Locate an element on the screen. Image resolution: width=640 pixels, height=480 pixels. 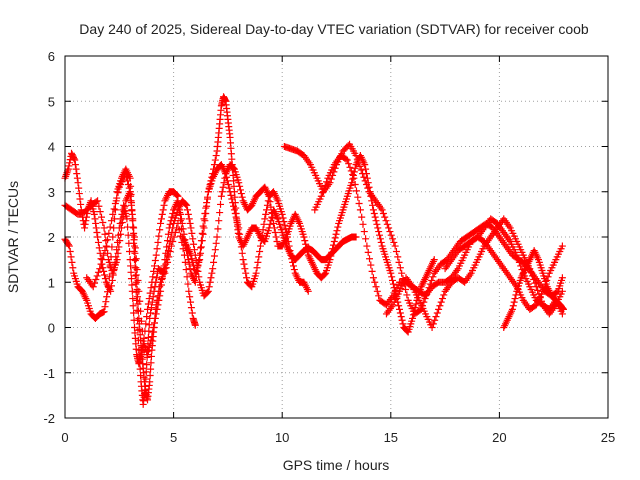
y-tick-label: 6 is located at coordinates (51, 56).